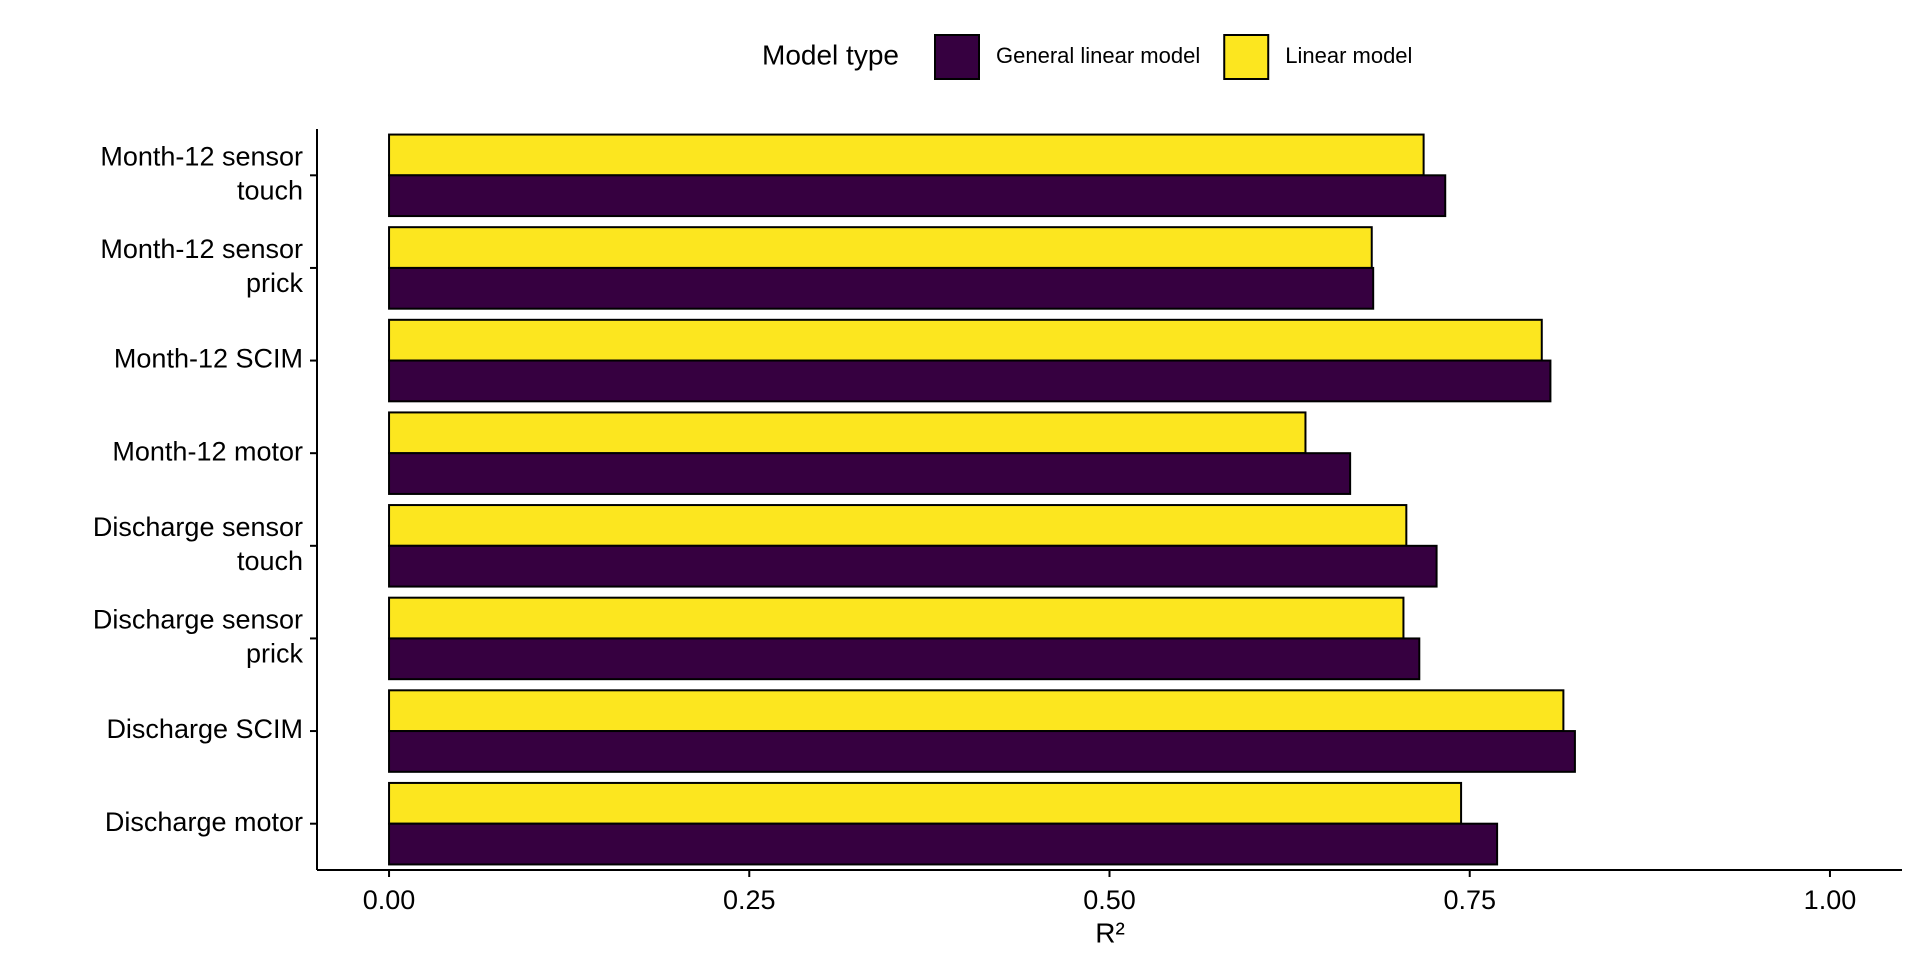 The width and height of the screenshot is (1920, 960). What do you see at coordinates (1469, 900) in the screenshot?
I see `x-tick-label: 0.75` at bounding box center [1469, 900].